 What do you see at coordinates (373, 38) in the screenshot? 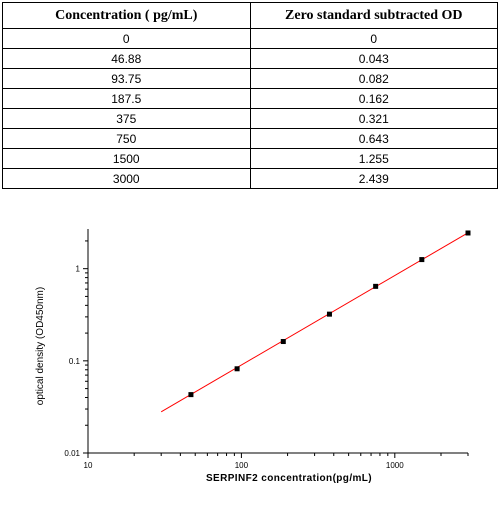
I see `cell-od: 0` at bounding box center [373, 38].